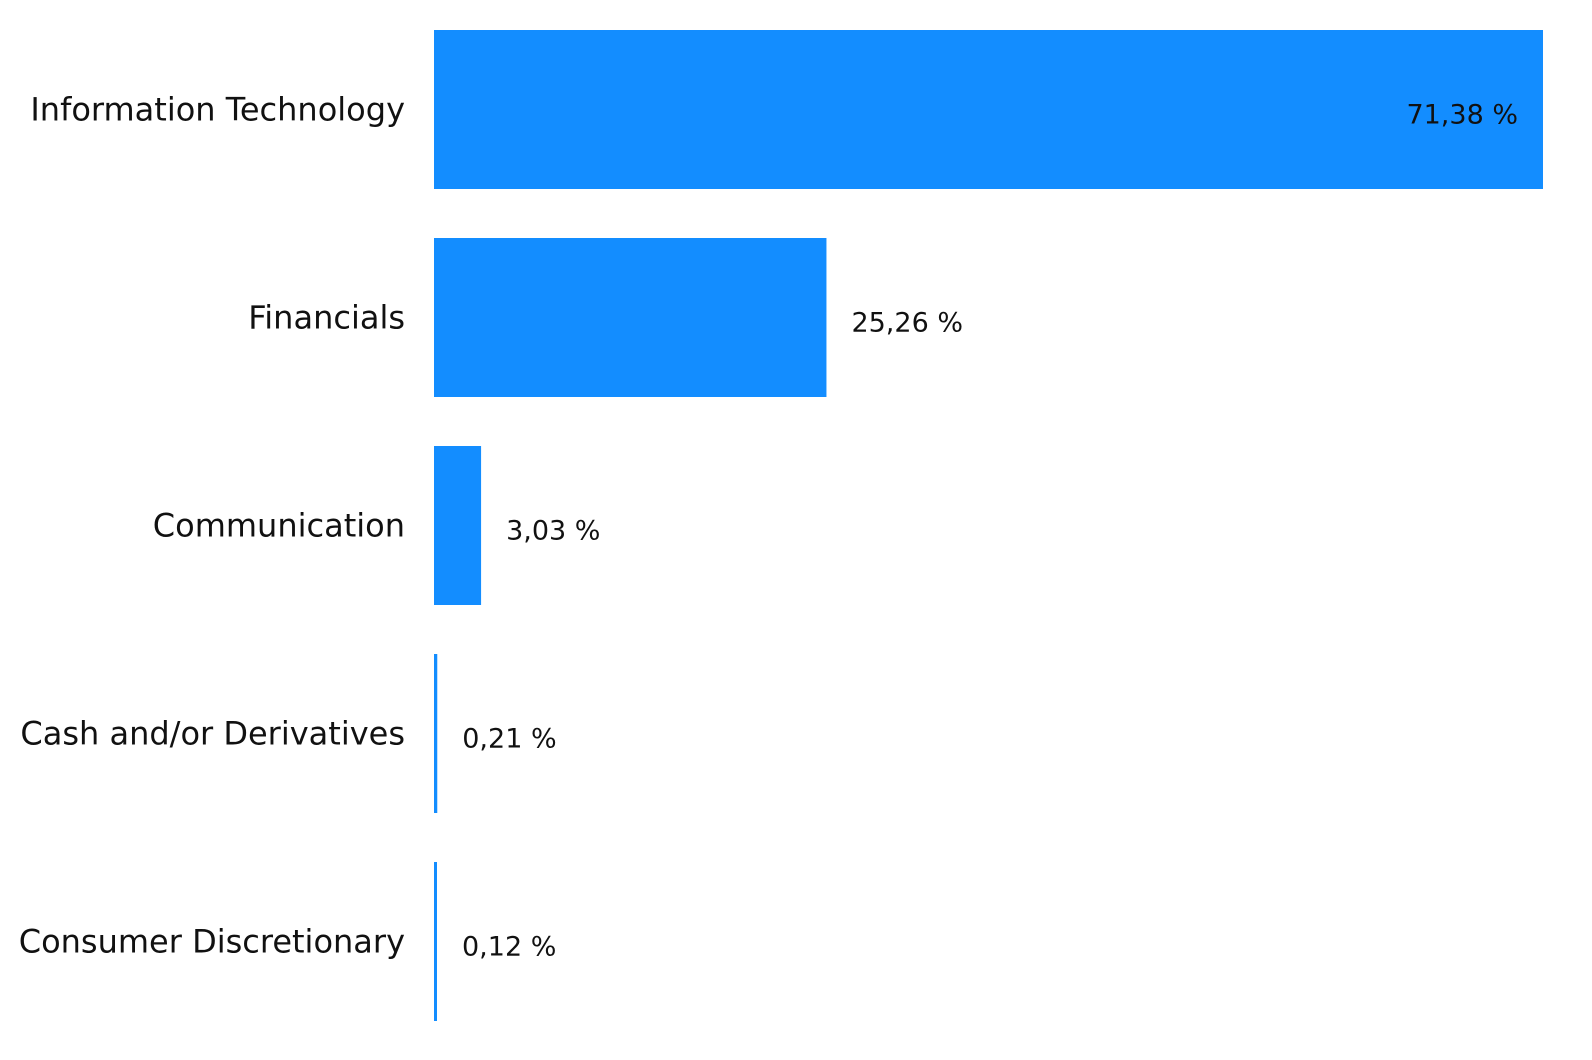  What do you see at coordinates (217, 110) in the screenshot?
I see `category-label: Information Technology` at bounding box center [217, 110].